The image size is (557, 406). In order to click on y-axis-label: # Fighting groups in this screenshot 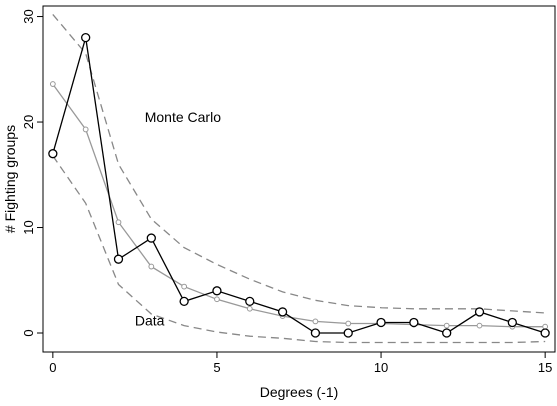, I will do `click(10, 179)`.